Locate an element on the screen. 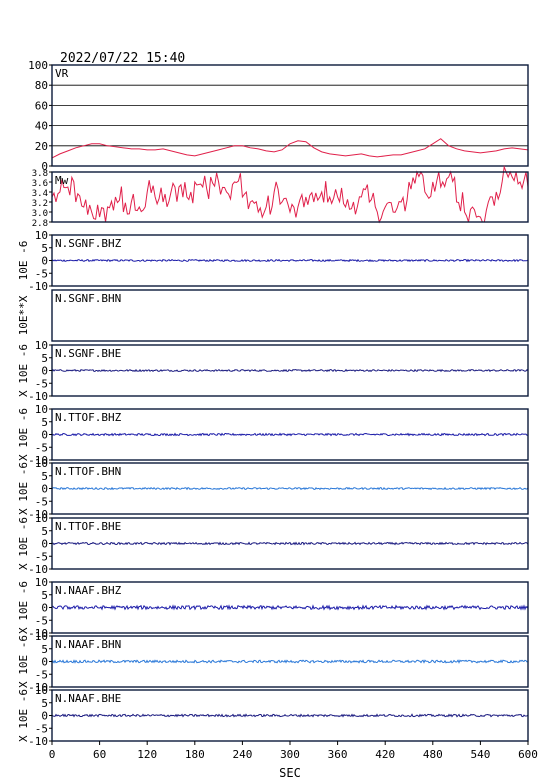 This screenshot has height=781, width=554. y-tick-label: 3.4 is located at coordinates (40, 194).